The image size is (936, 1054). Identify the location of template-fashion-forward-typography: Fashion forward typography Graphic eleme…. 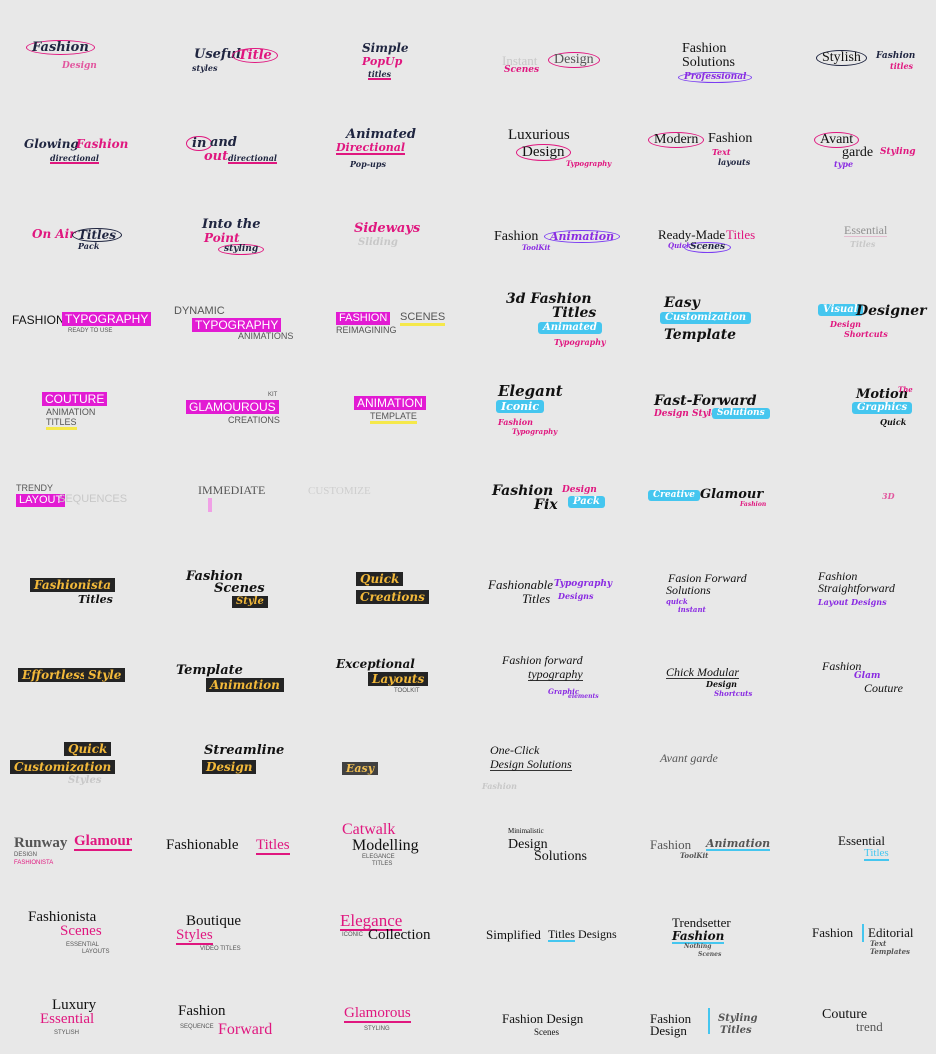
(556, 667).